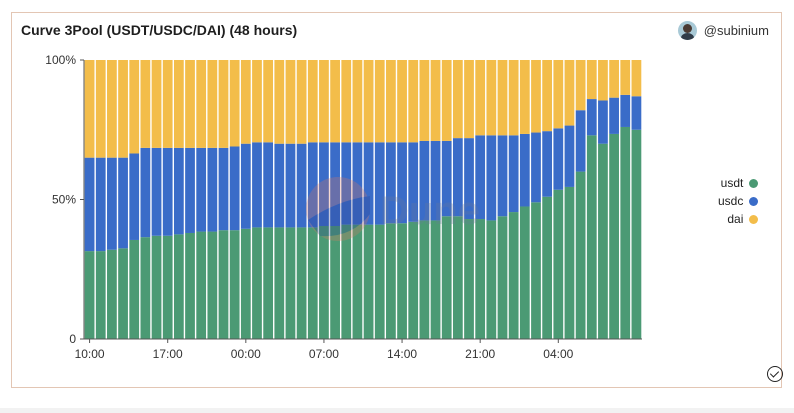  I want to click on dune-watermark-text: Dune, so click(430, 211).